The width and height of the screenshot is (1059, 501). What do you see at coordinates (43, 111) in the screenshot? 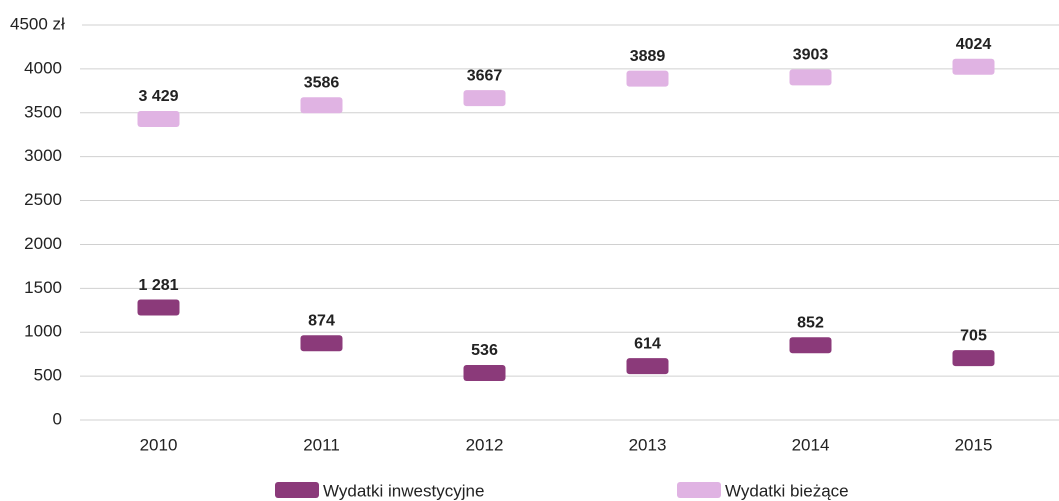
I see `y-tick-label: 3500` at bounding box center [43, 111].